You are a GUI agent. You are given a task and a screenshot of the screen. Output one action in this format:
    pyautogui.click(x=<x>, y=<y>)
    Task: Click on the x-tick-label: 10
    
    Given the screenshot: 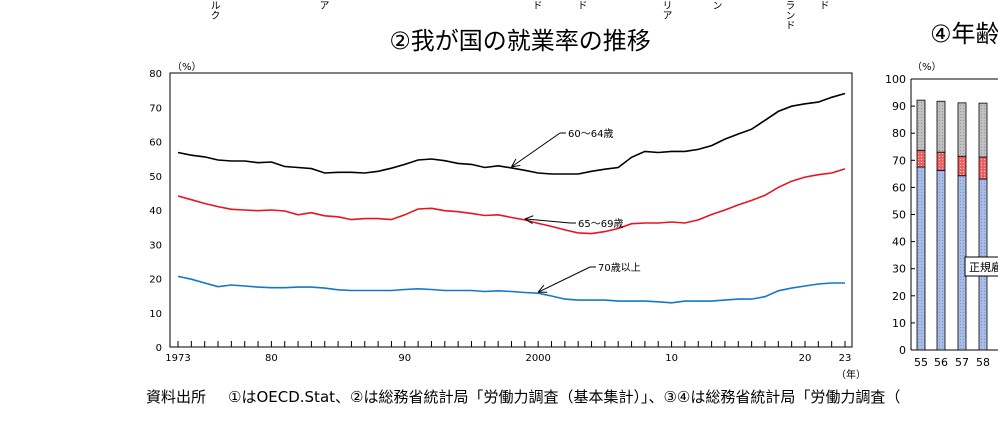 What is the action you would take?
    pyautogui.click(x=671, y=358)
    